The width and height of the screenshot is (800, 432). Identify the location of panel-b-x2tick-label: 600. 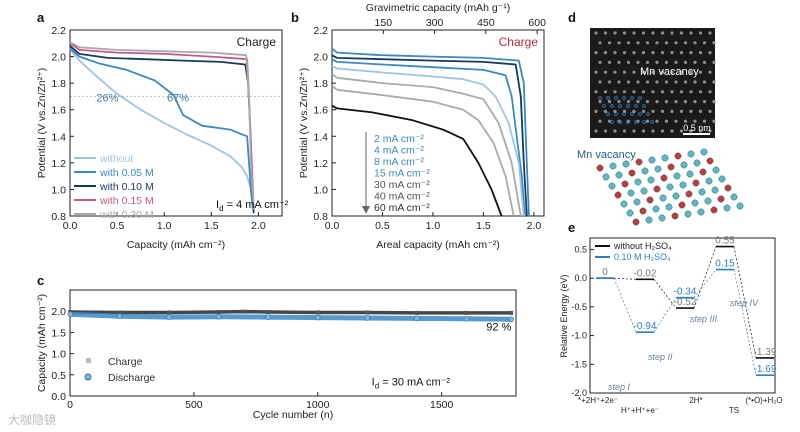
(537, 23).